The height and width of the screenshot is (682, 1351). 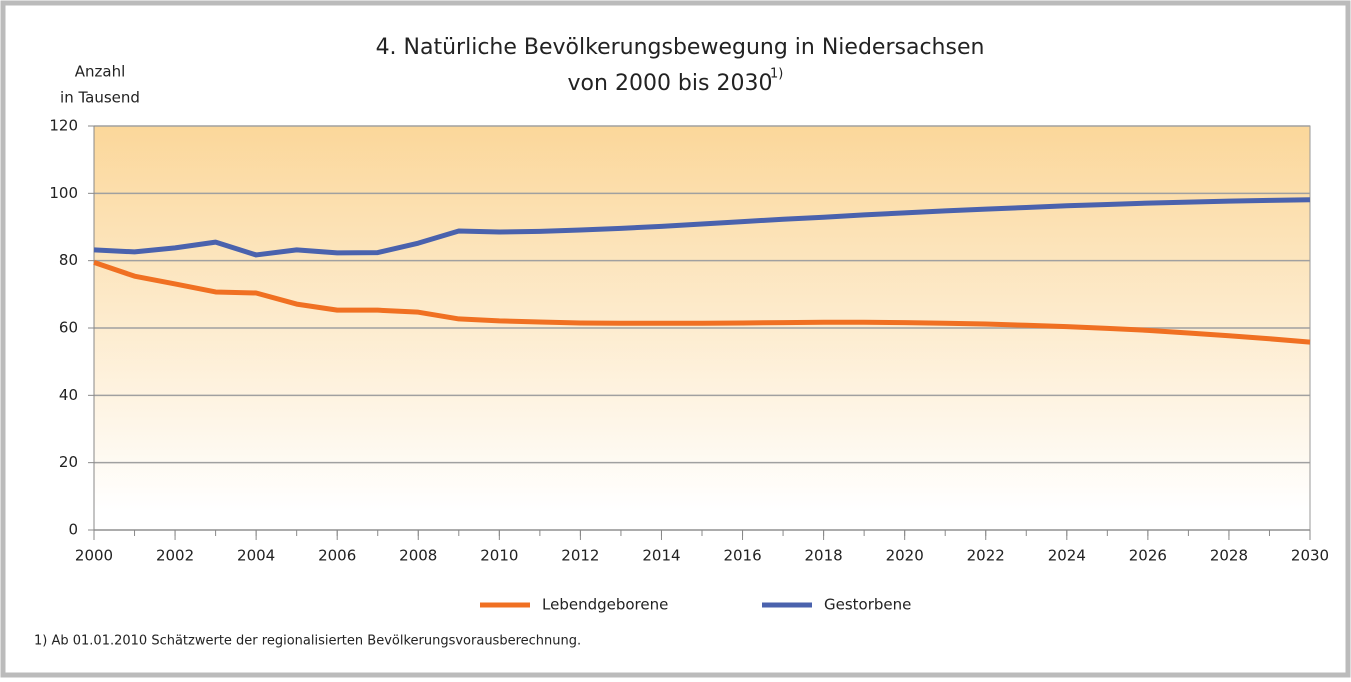 I want to click on chart-title: von 2000 bis 2030, so click(x=670, y=83).